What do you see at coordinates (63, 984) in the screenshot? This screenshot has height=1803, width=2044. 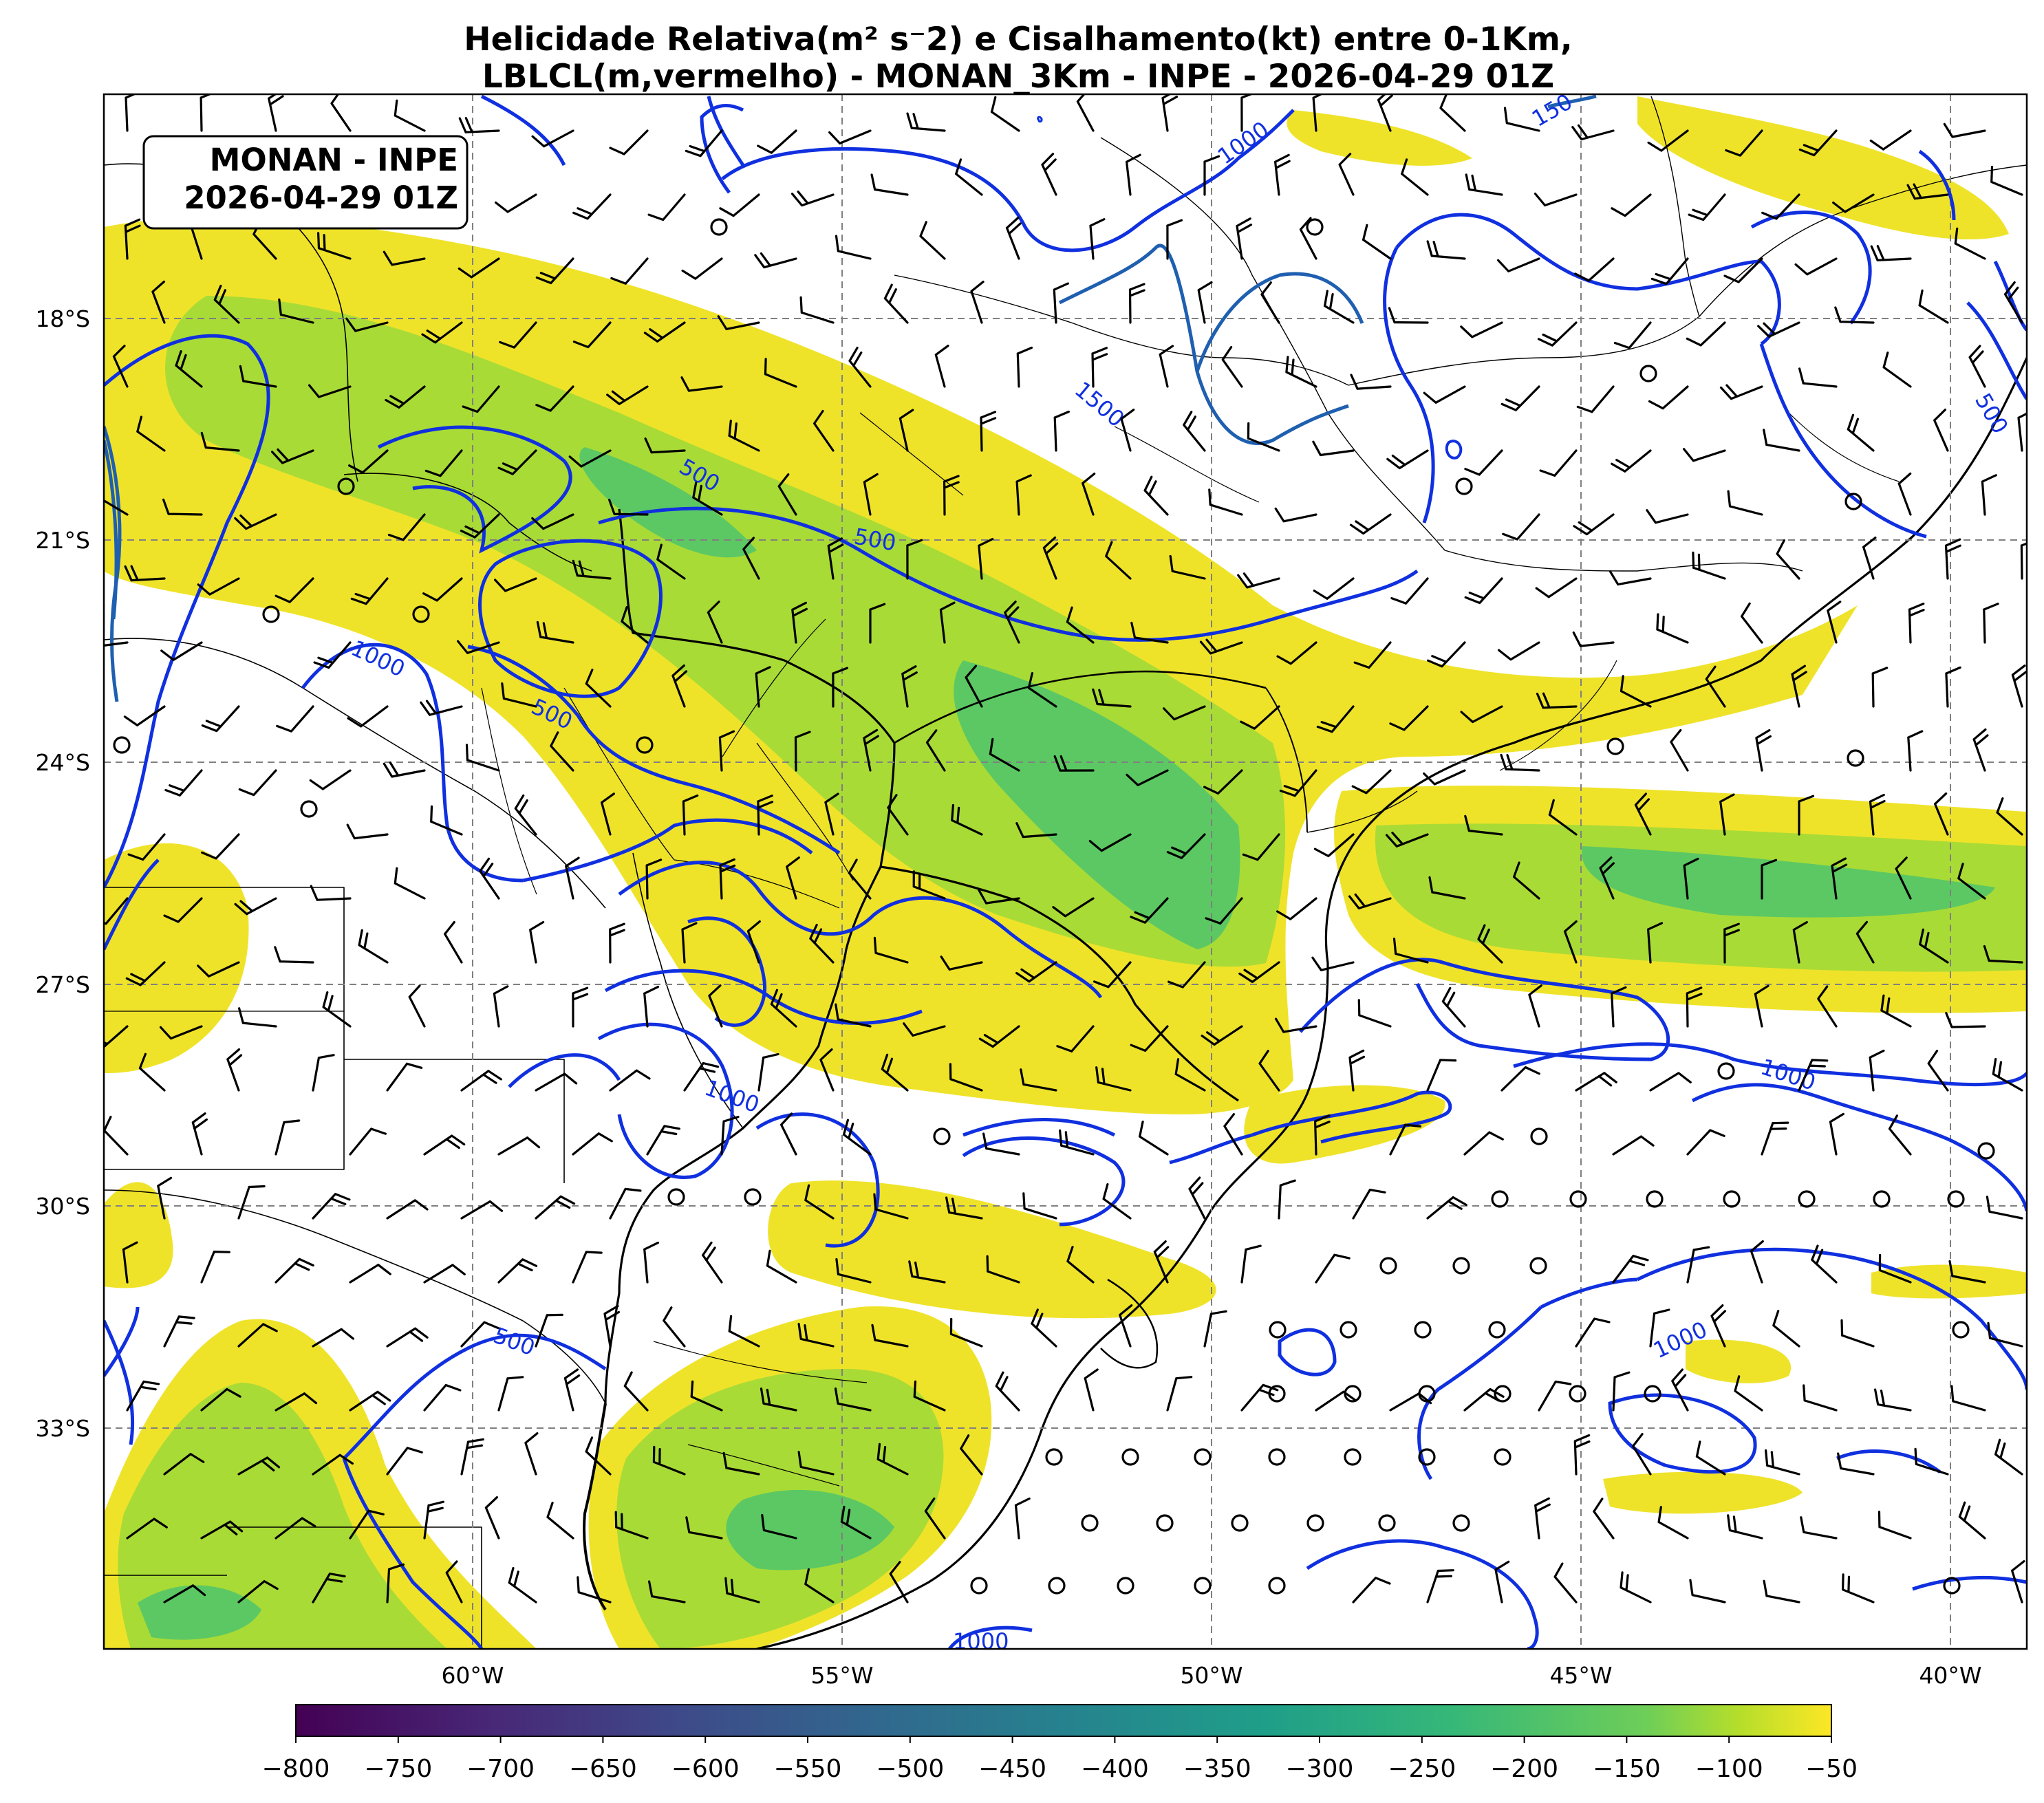 I see `lat-tick-label: 27°S` at bounding box center [63, 984].